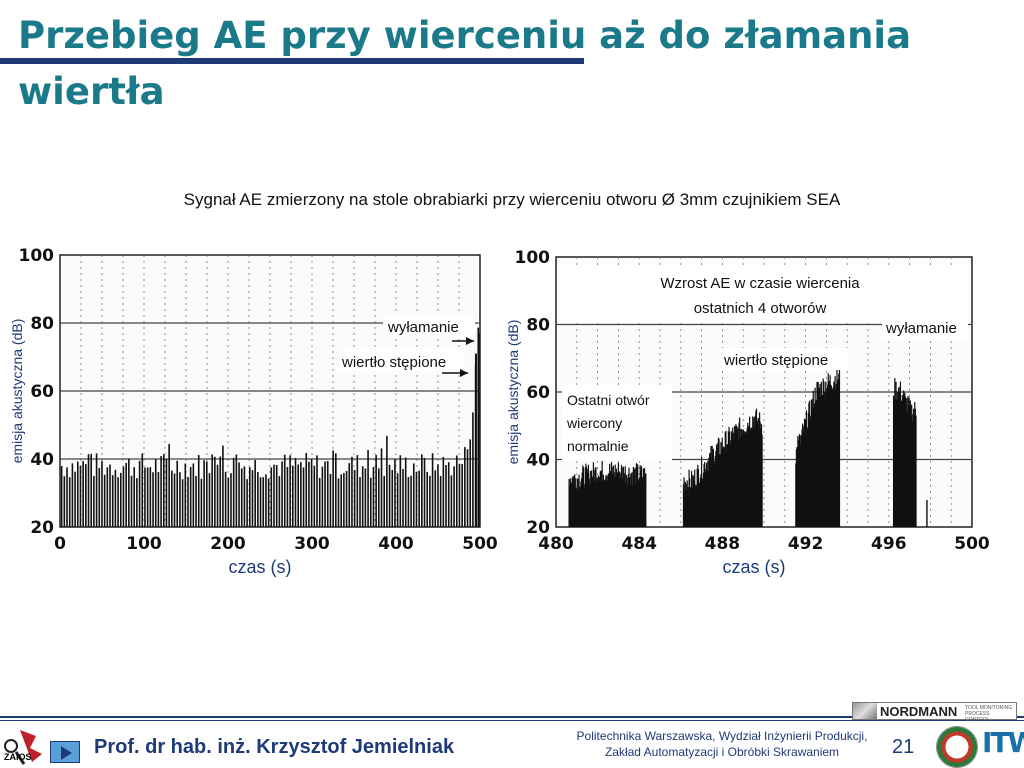 The height and width of the screenshot is (768, 1024). What do you see at coordinates (60, 544) in the screenshot?
I see `x-tick-label: 0` at bounding box center [60, 544].